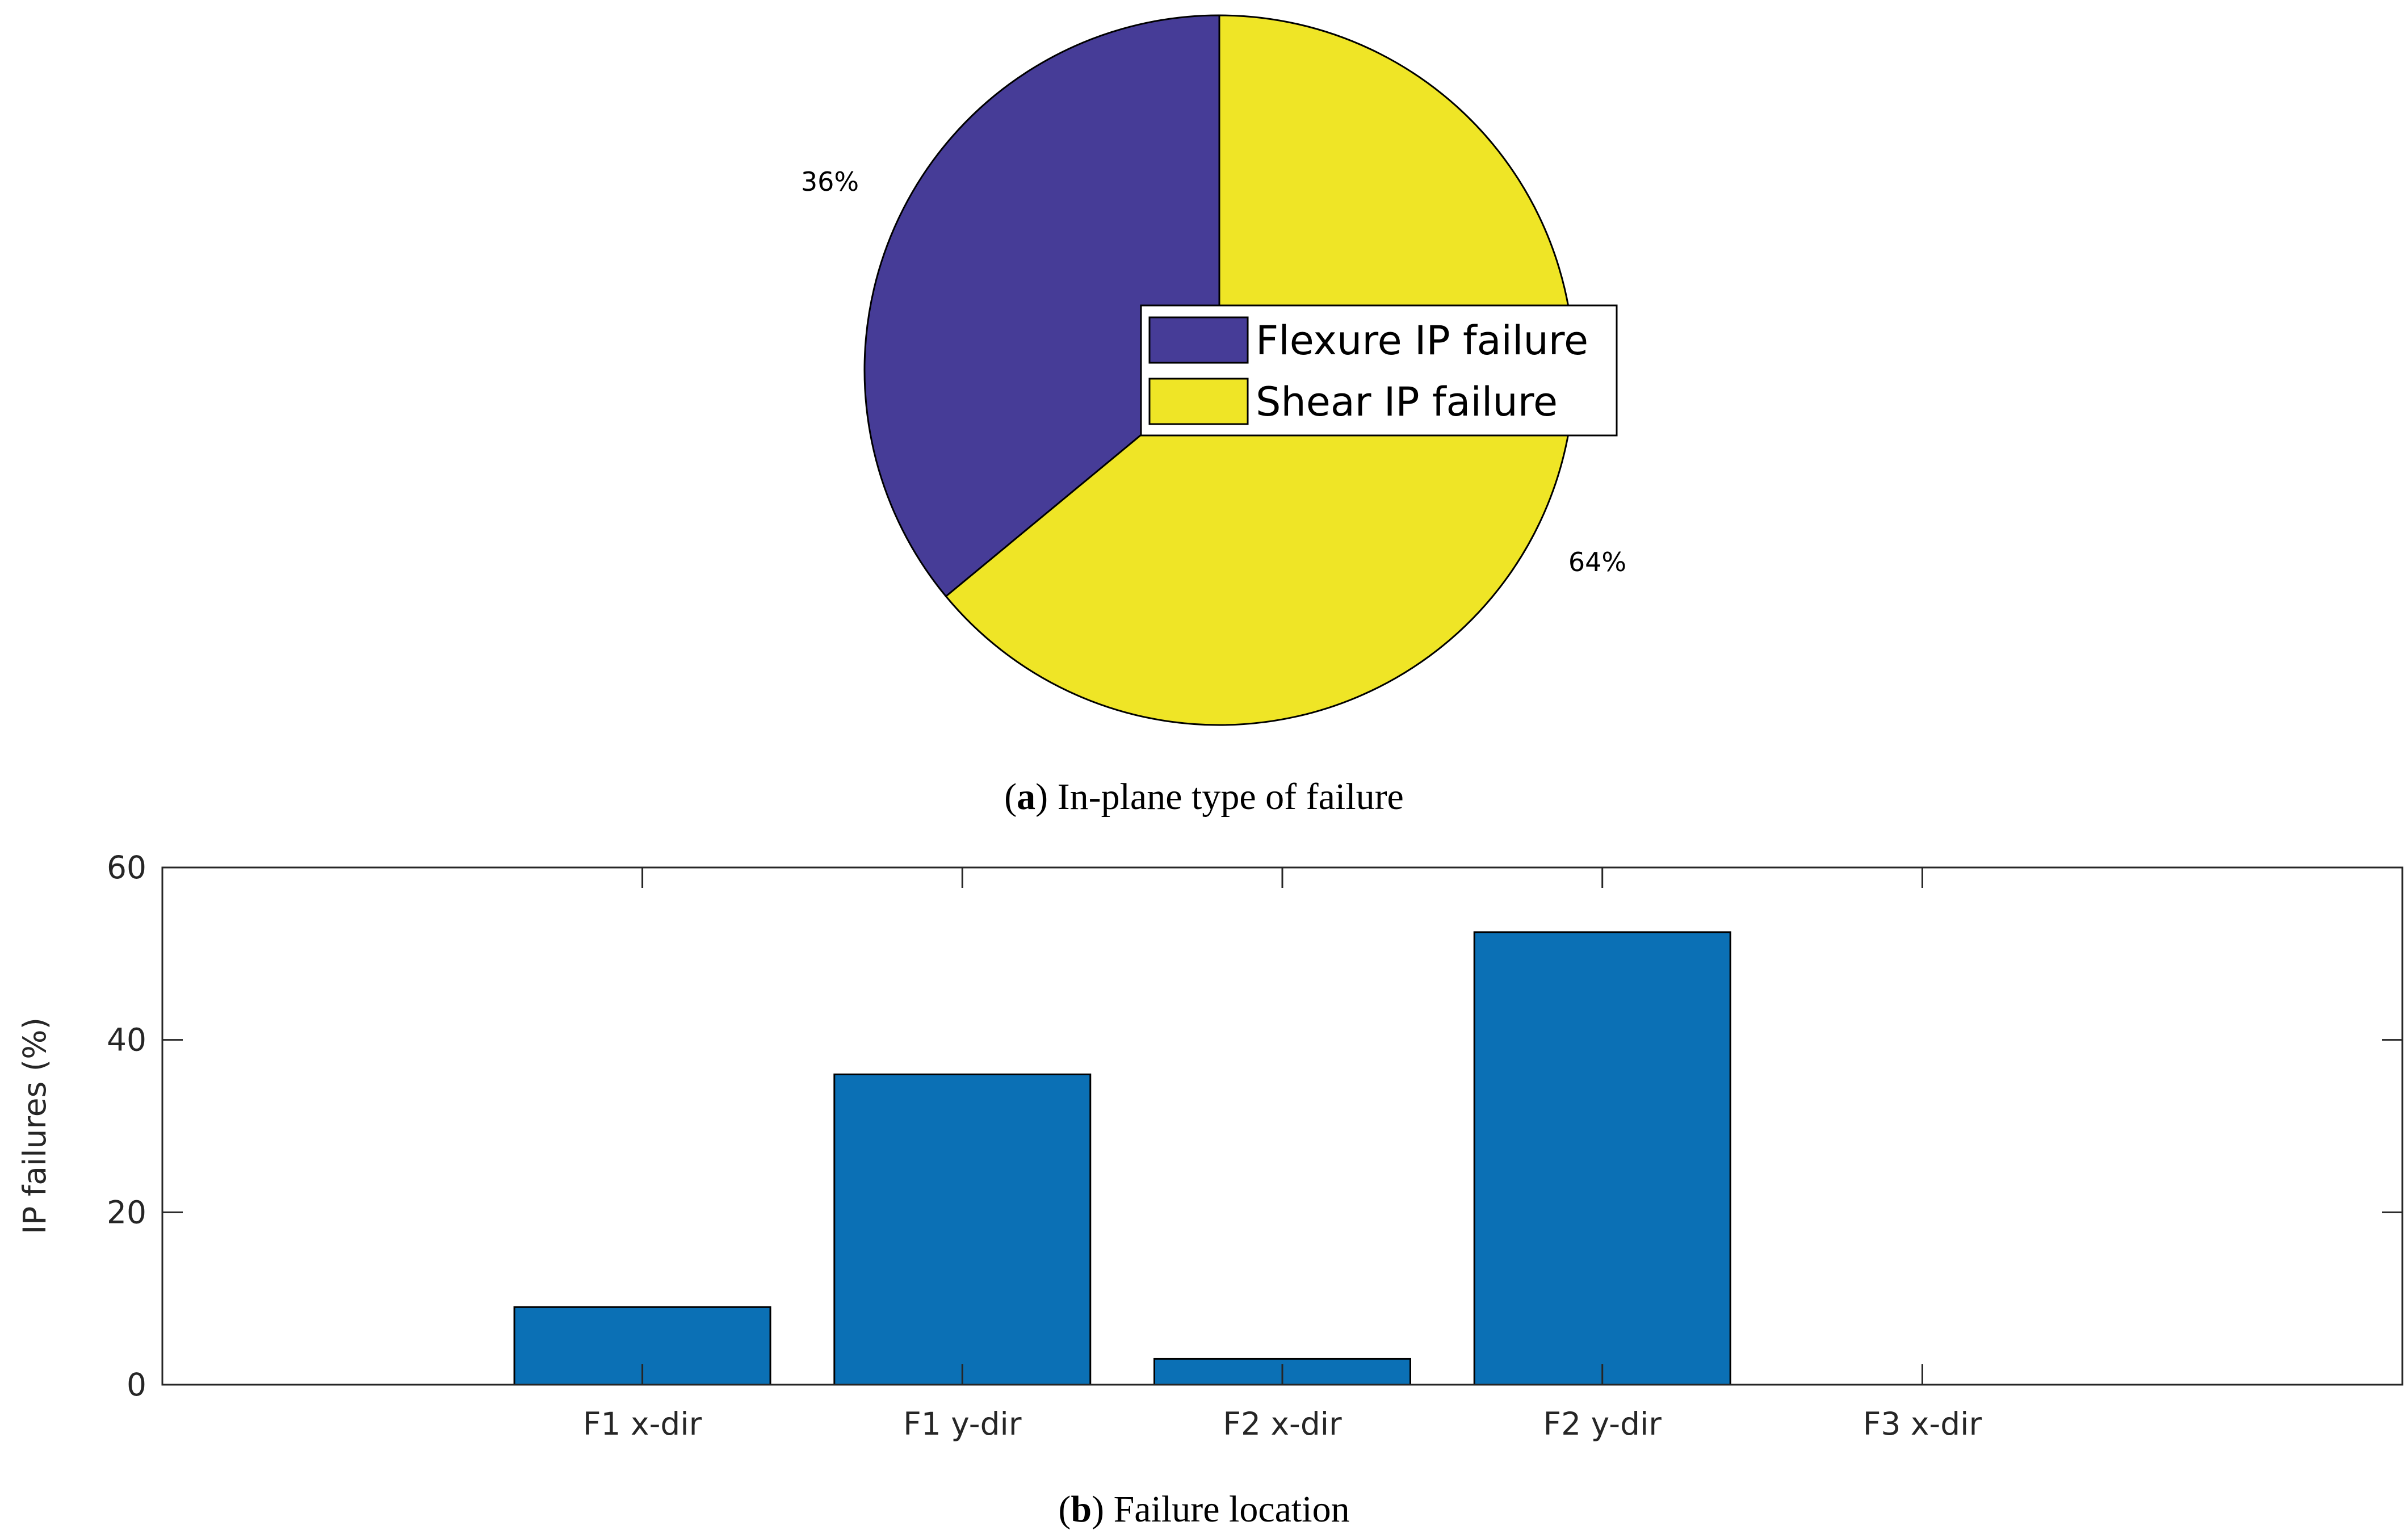 This screenshot has height=1534, width=2408. I want to click on y-tick-label: 40, so click(126, 1040).